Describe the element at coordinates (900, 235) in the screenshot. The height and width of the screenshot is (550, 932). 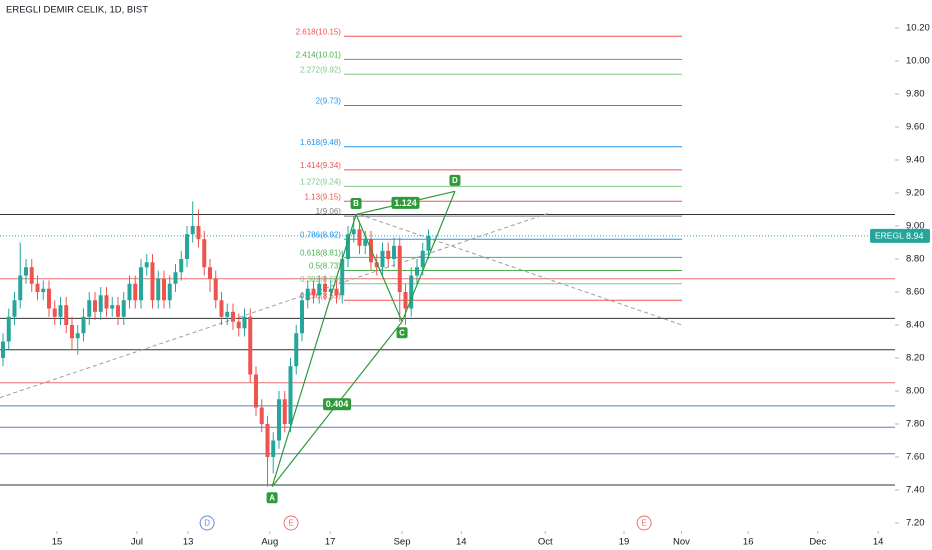
I see `last-price-tag` at that location.